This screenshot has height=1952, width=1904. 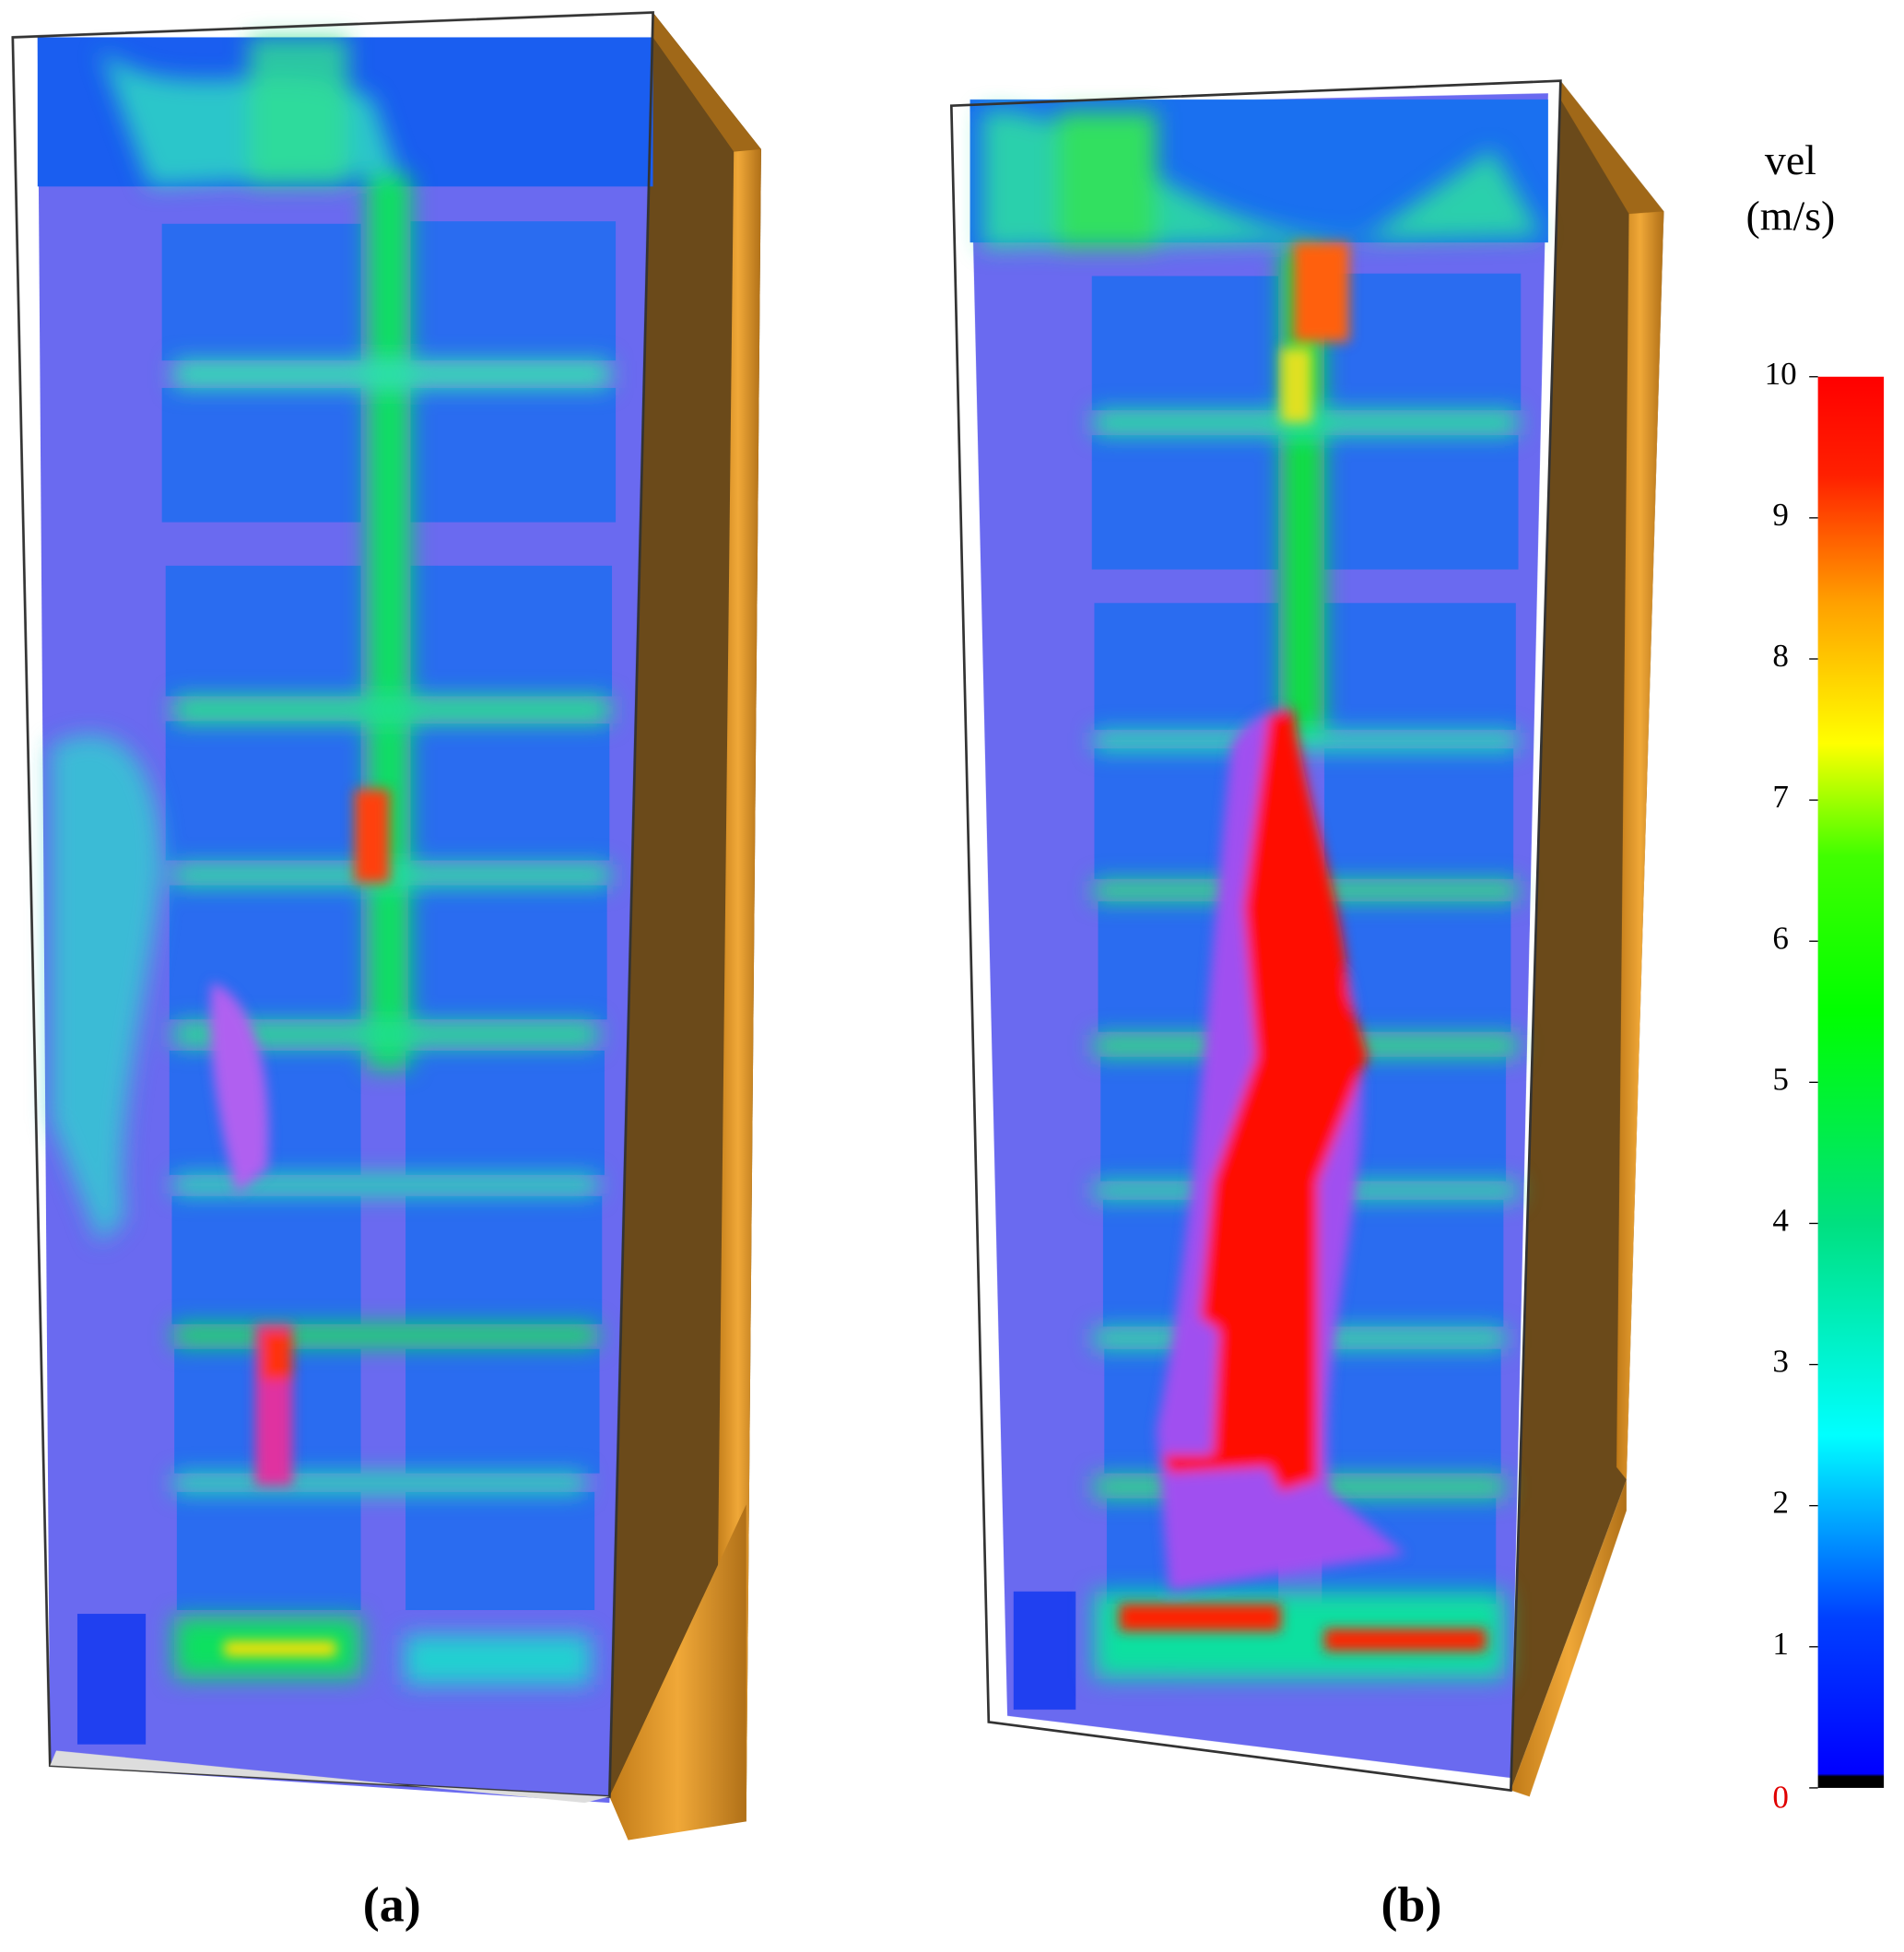 What do you see at coordinates (1791, 216) in the screenshot?
I see `colorbar-unit: (m/s)` at bounding box center [1791, 216].